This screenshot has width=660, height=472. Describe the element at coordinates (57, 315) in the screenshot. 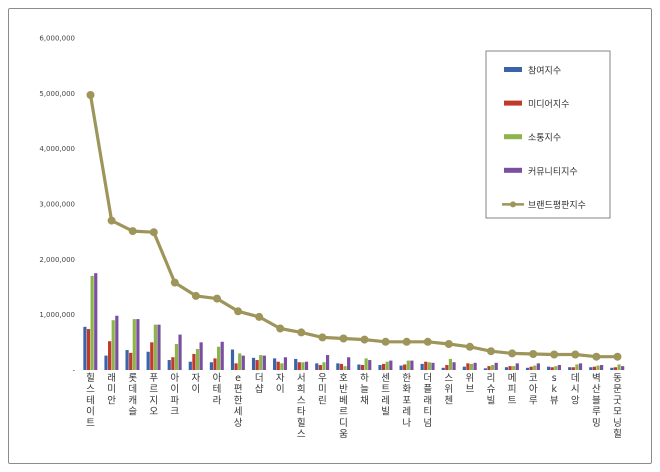

I see `y-tick-label: 1,000,000` at that location.